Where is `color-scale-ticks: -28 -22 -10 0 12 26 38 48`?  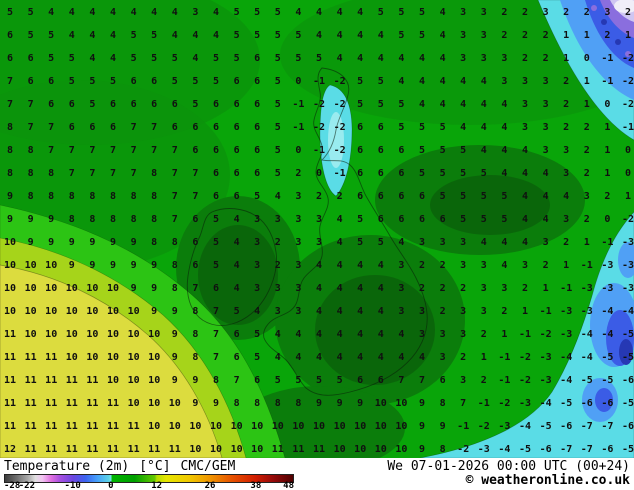
color-scale-ticks: -28 -22 -10 0 12 26 38 48 is located at coordinates (149, 486).